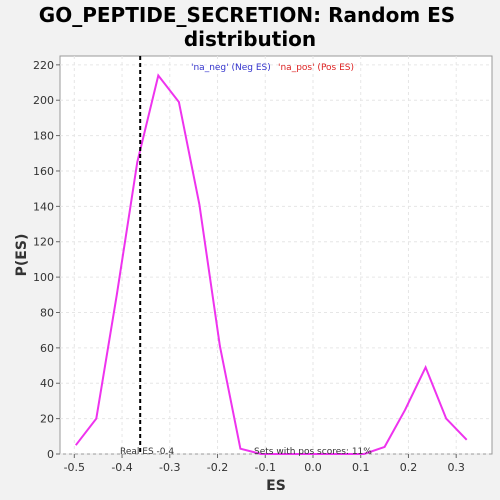  Describe the element at coordinates (316, 68) in the screenshot. I see `legend-entry-pos: 'na_pos' (Pos ES)` at that location.